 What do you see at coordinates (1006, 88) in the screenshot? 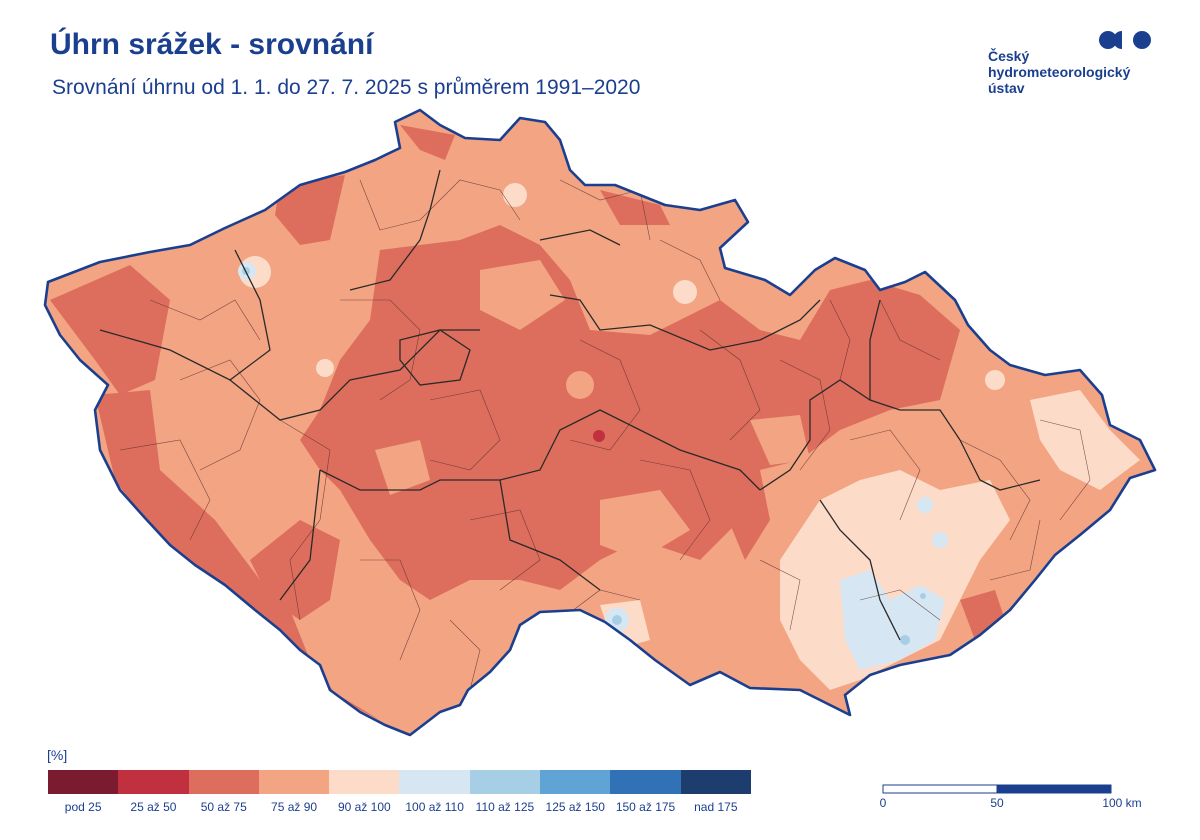
I see `logo-line-3: ústav` at bounding box center [1006, 88].